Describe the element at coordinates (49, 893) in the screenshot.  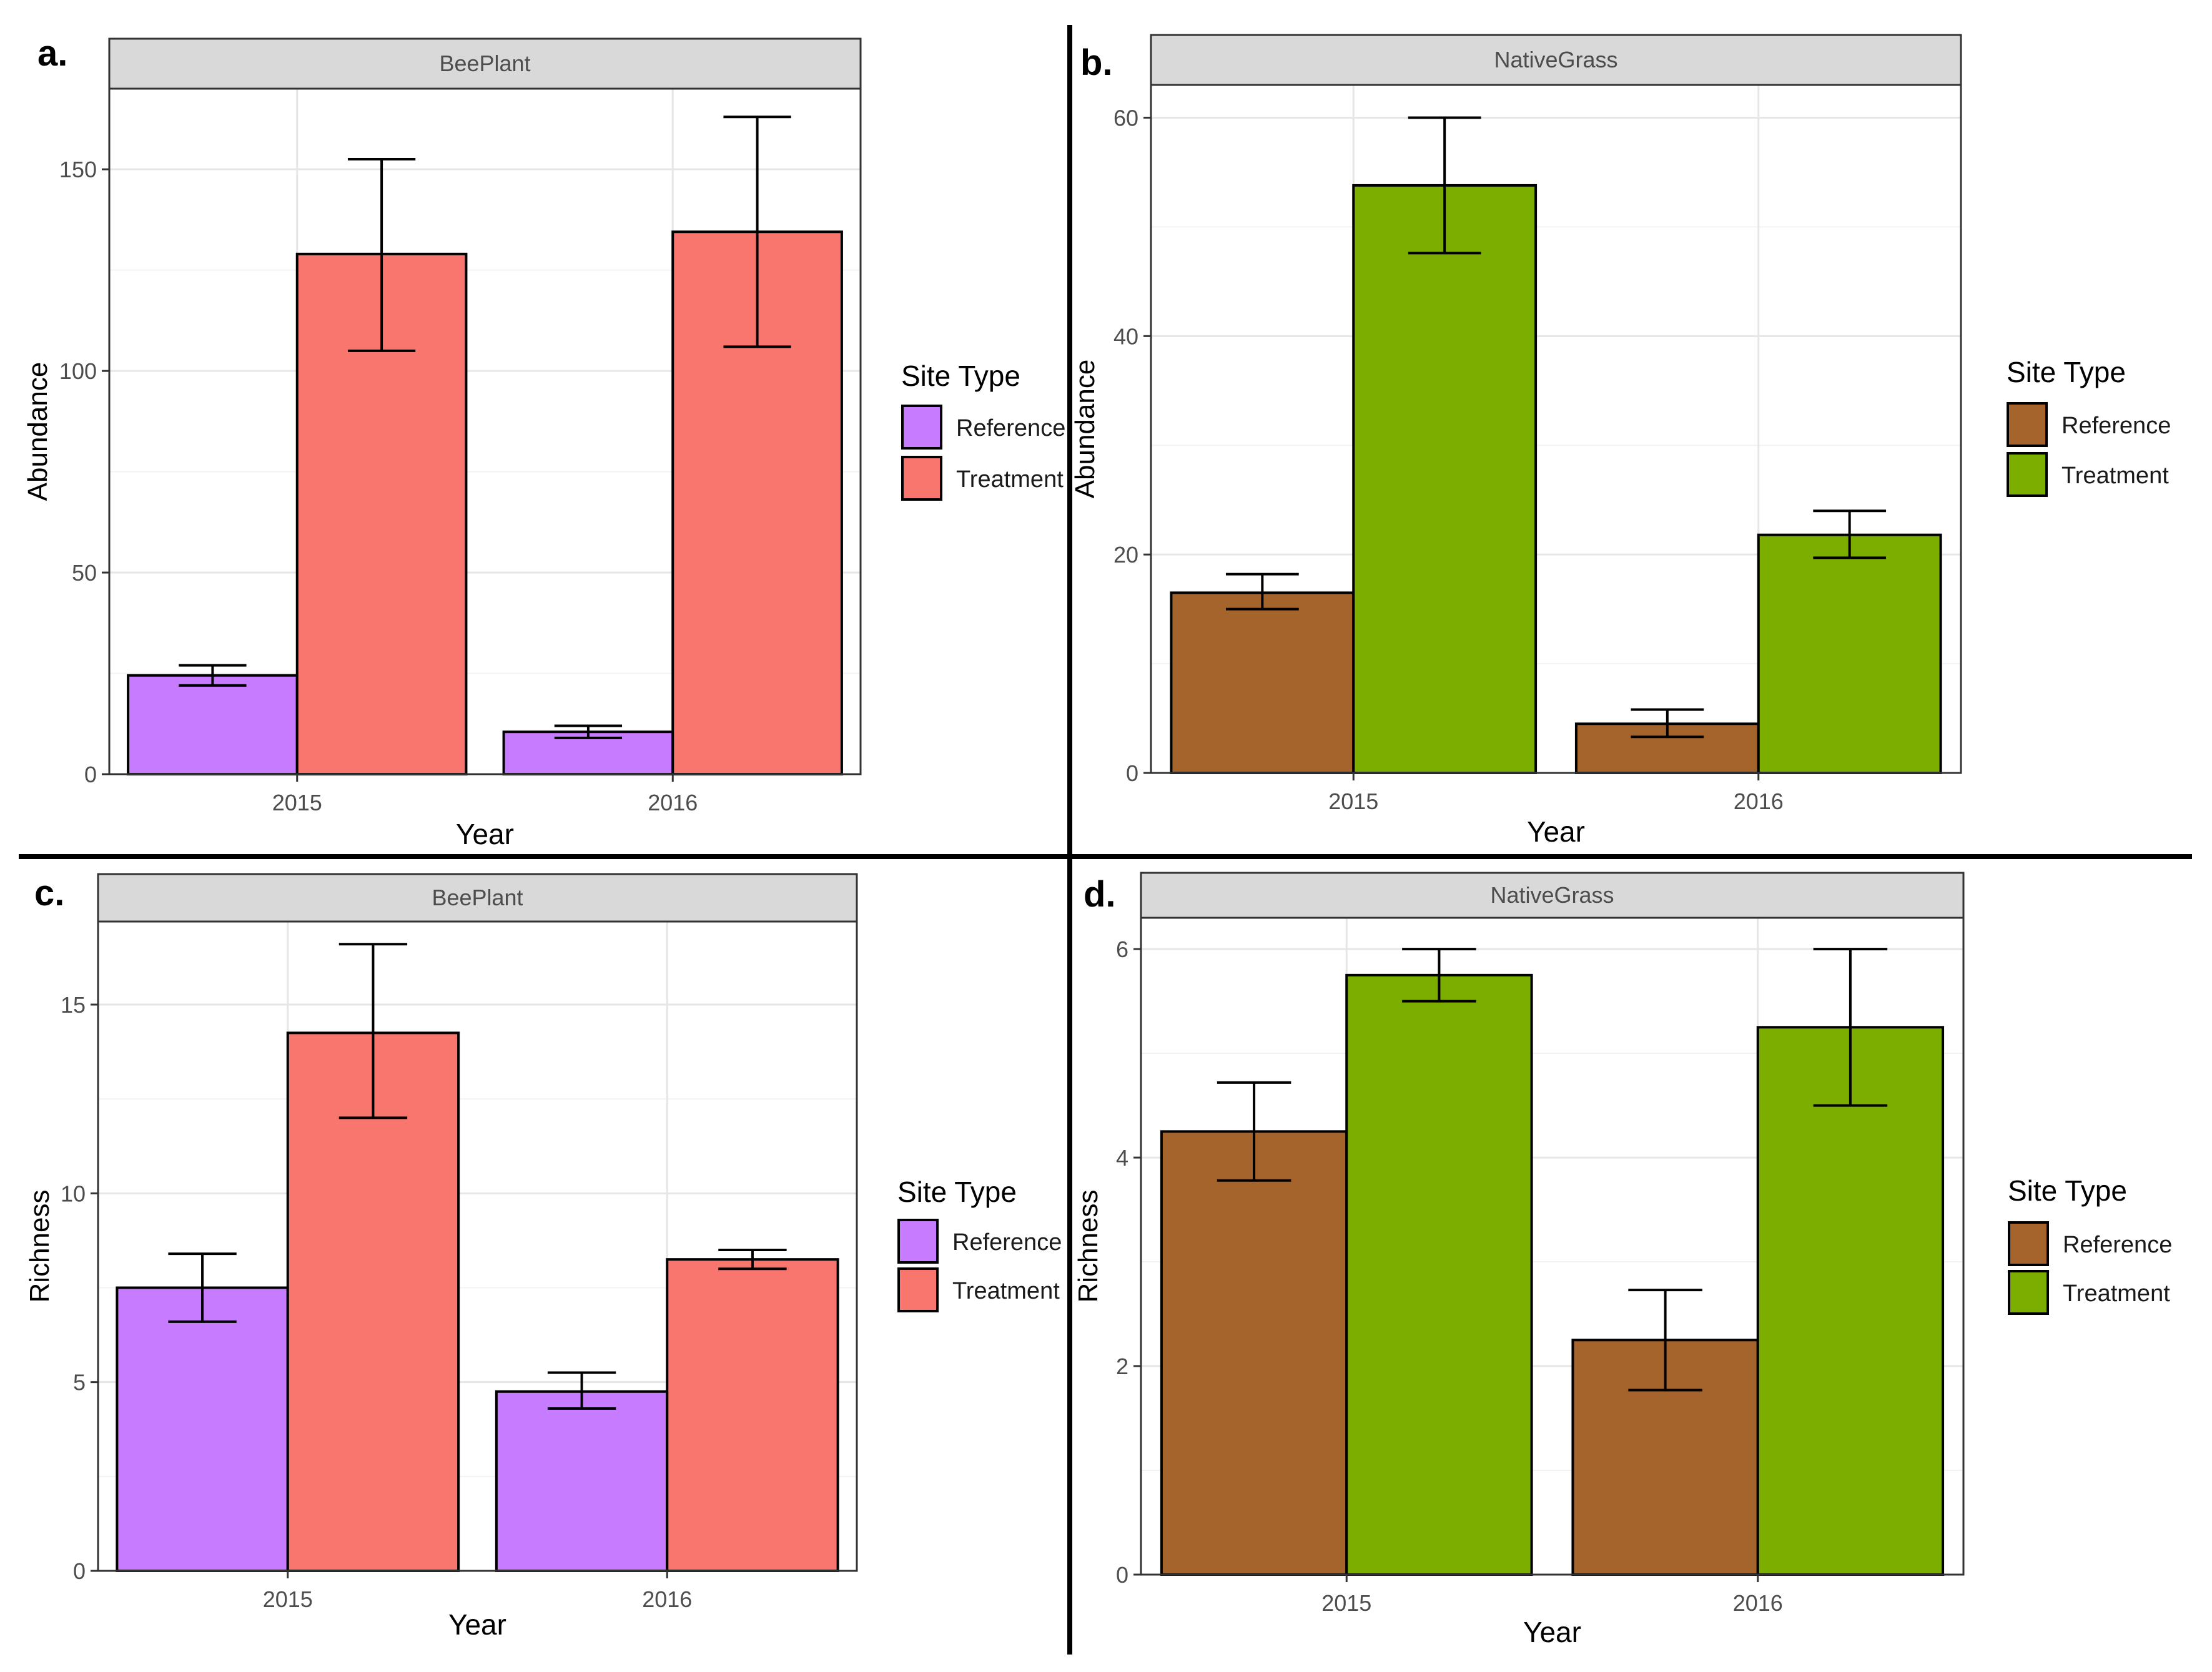
I see `panel-letter: c.` at that location.